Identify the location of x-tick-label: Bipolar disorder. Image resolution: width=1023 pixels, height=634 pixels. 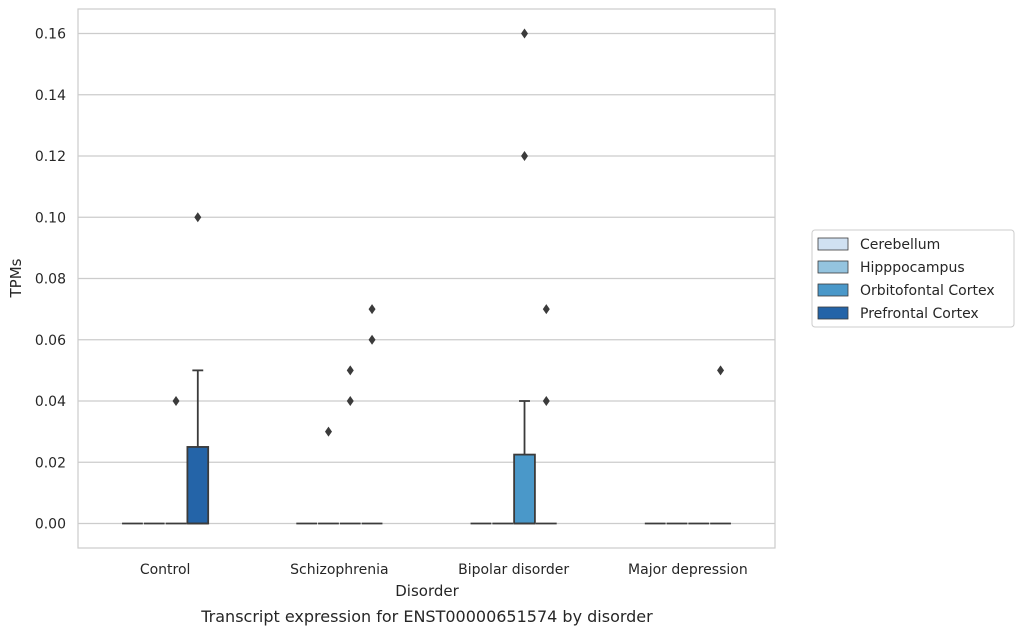
(513, 570).